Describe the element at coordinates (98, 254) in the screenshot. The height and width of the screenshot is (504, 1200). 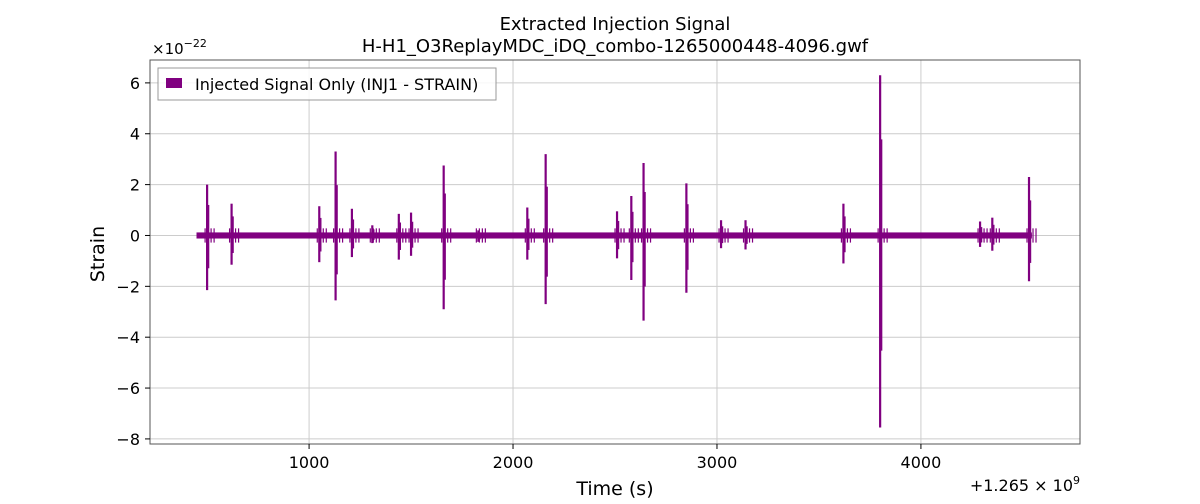
I see `y-axis-label: Strain` at that location.